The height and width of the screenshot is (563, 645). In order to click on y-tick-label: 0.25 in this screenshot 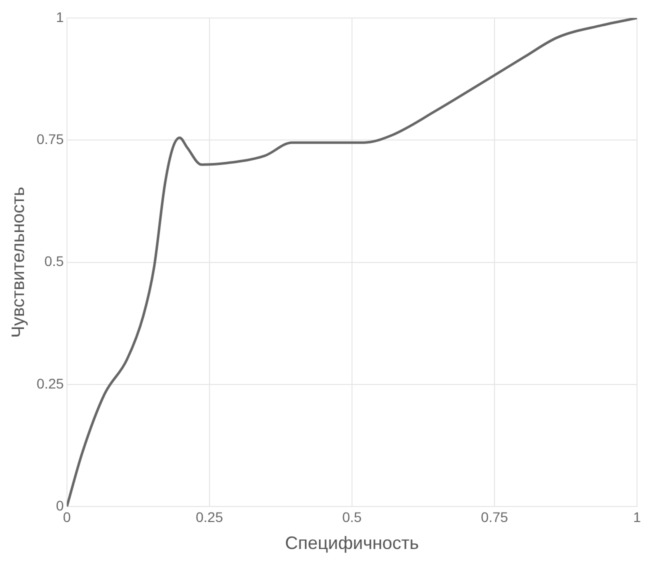, I will do `click(50, 383)`.